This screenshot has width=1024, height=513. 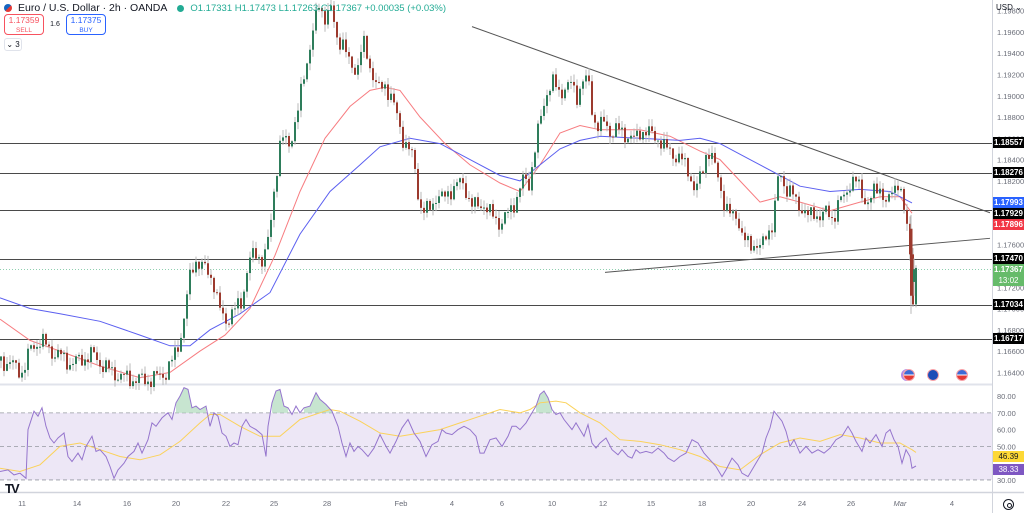 What do you see at coordinates (900, 503) in the screenshot?
I see `svg-text: Mar` at bounding box center [900, 503].